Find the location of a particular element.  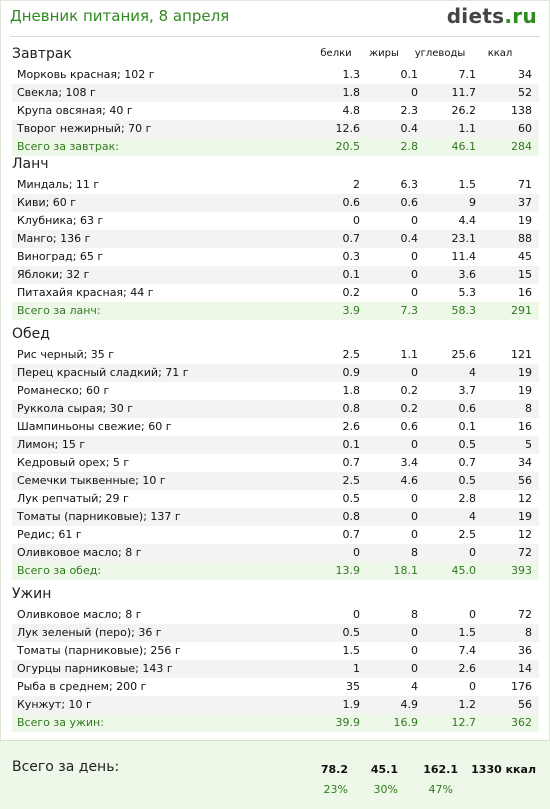

nutrient-value: 138 is located at coordinates (521, 110).